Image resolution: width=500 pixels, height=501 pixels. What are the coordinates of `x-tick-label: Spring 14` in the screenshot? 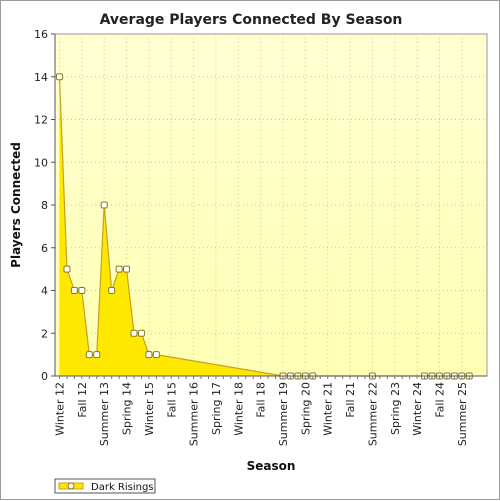 It's located at (127, 408).